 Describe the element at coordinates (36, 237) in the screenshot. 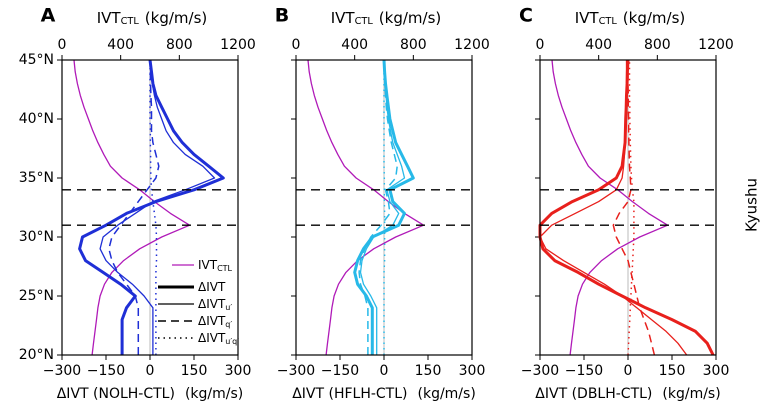

I see `y-tick-label: 30°N` at that location.